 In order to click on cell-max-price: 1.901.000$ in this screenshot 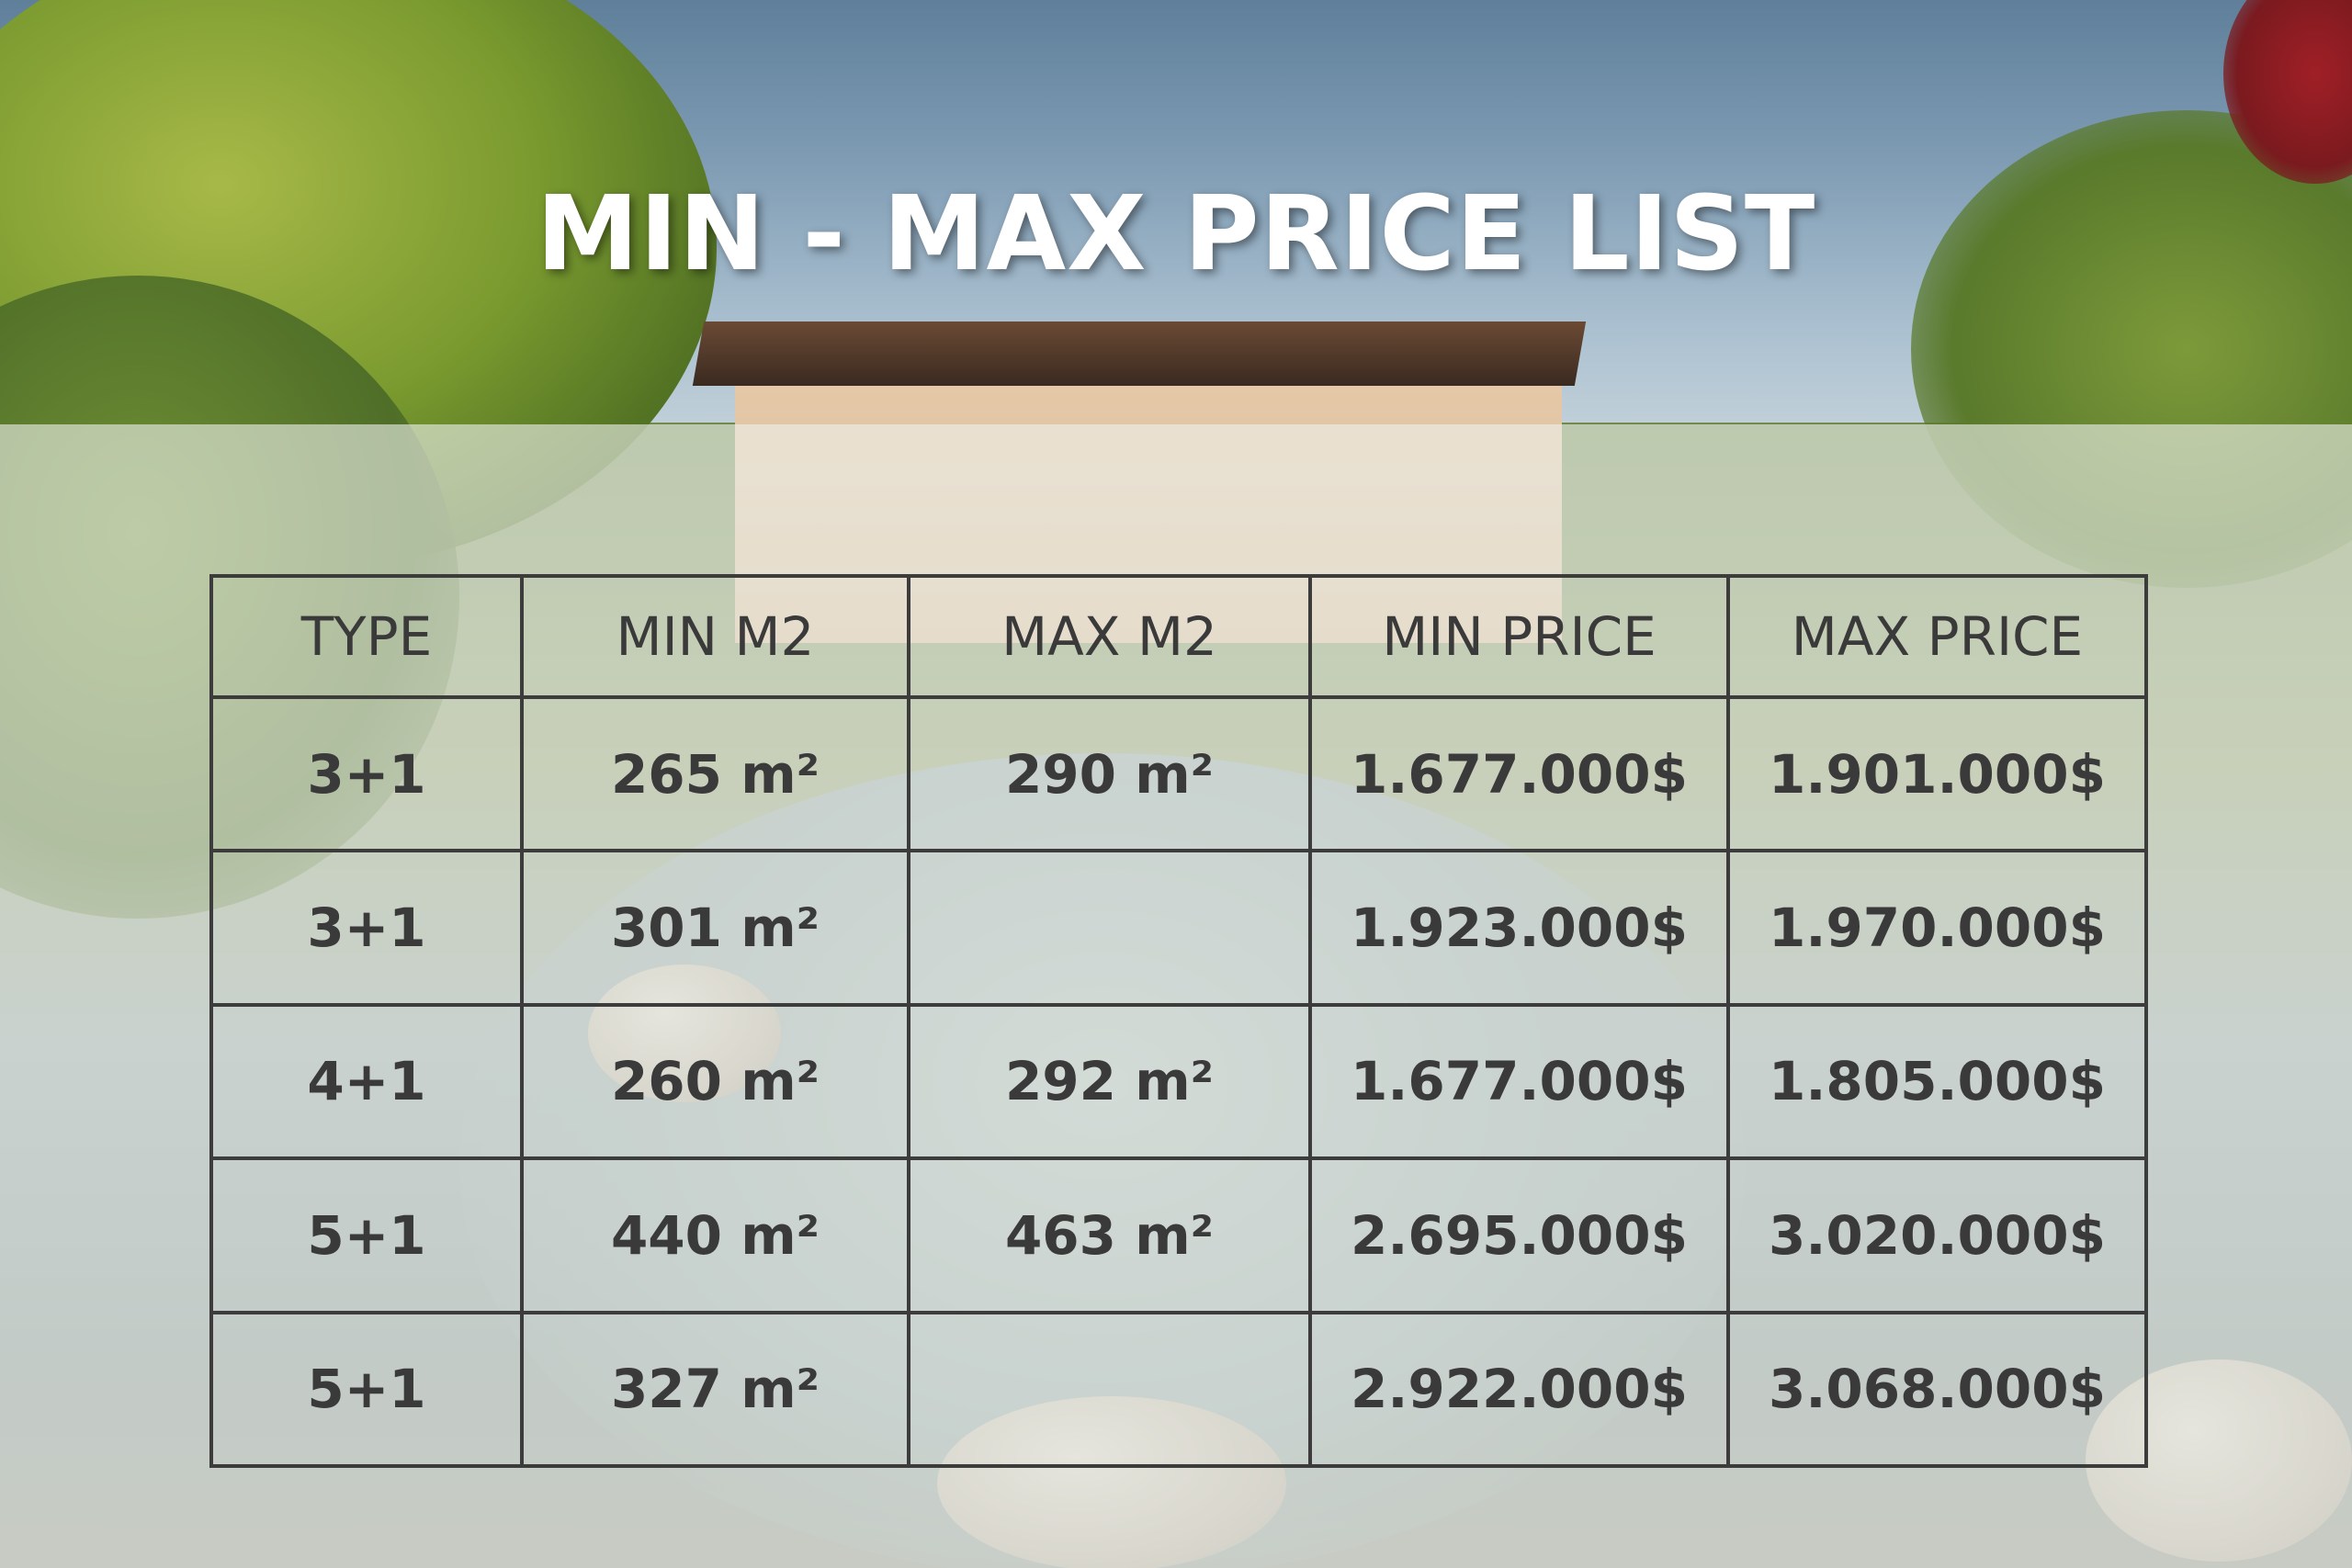, I will do `click(1937, 773)`.